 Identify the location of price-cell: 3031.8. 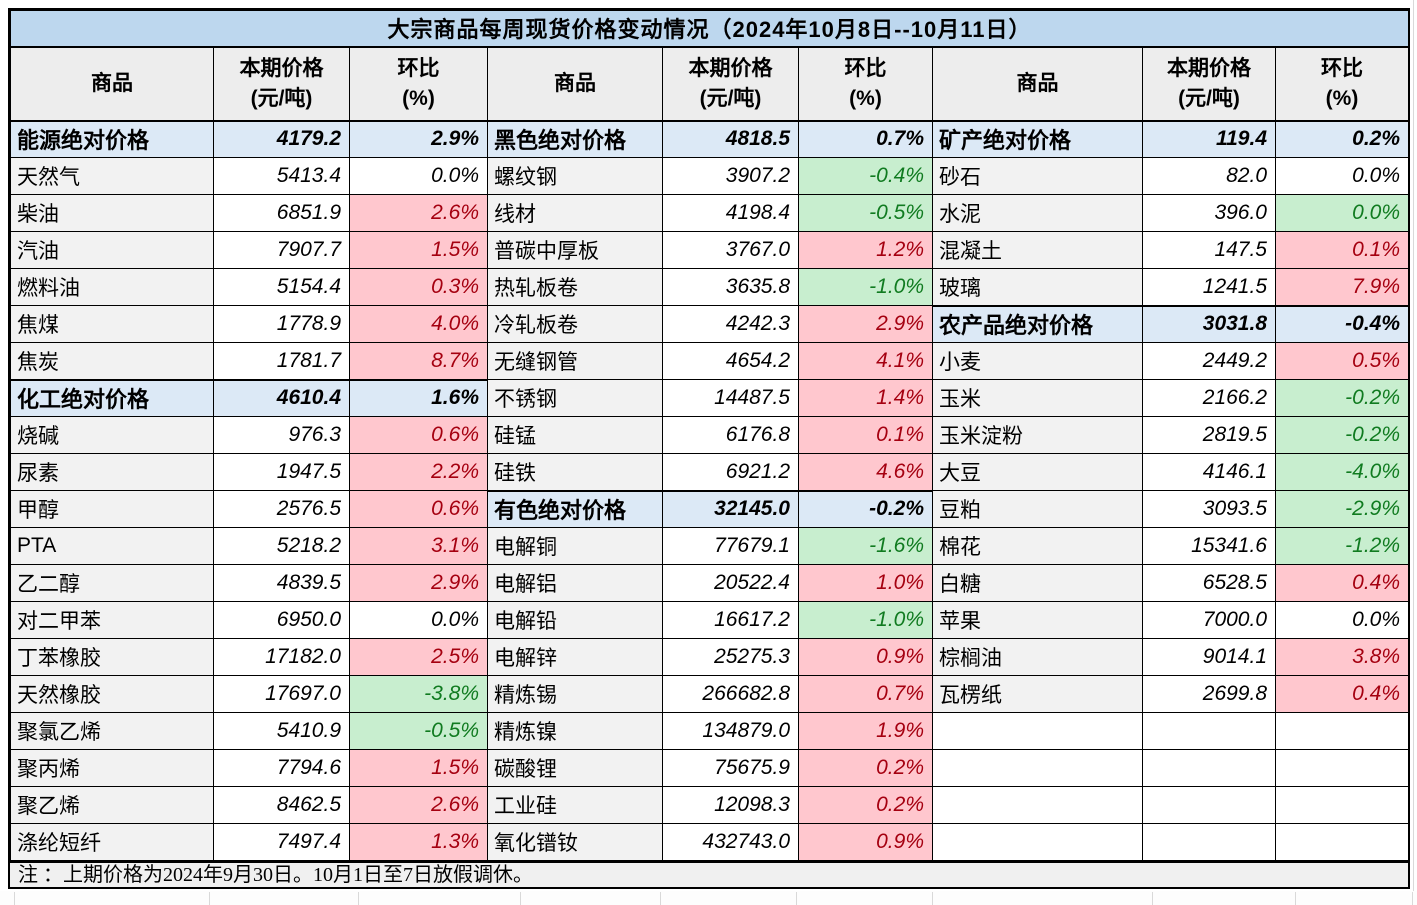
(1209, 323).